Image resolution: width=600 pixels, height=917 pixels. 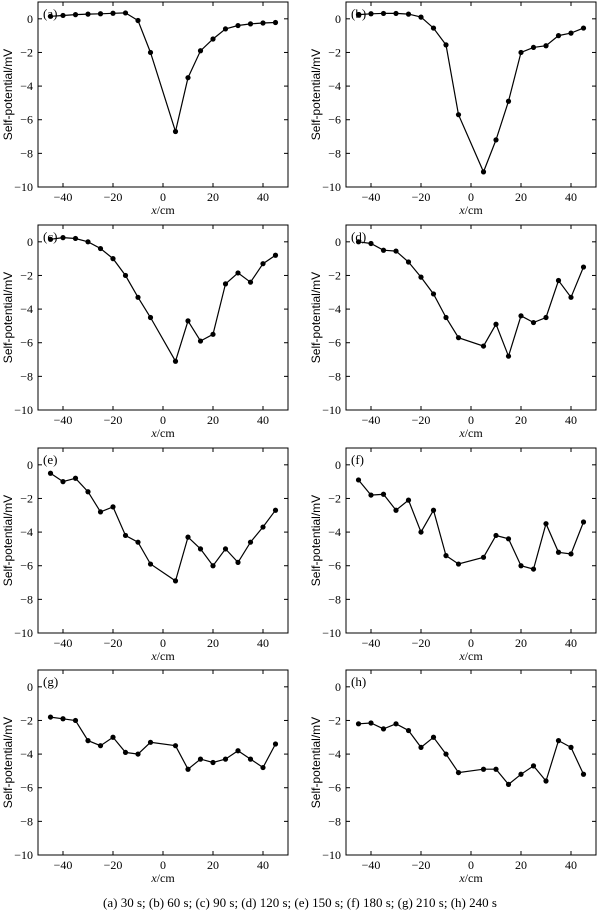 What do you see at coordinates (50, 681) in the screenshot?
I see `panel-label: (g)` at bounding box center [50, 681].